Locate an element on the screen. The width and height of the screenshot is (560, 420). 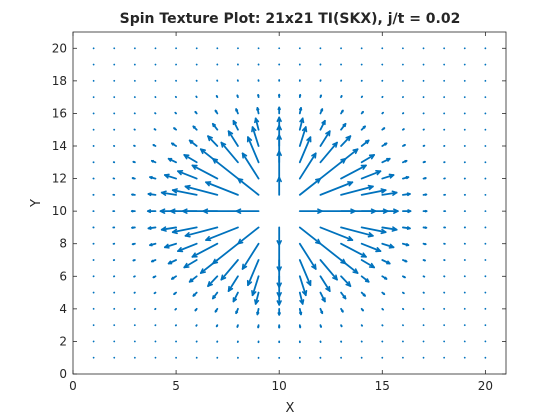
y-tick-label: 20 is located at coordinates (59, 48).